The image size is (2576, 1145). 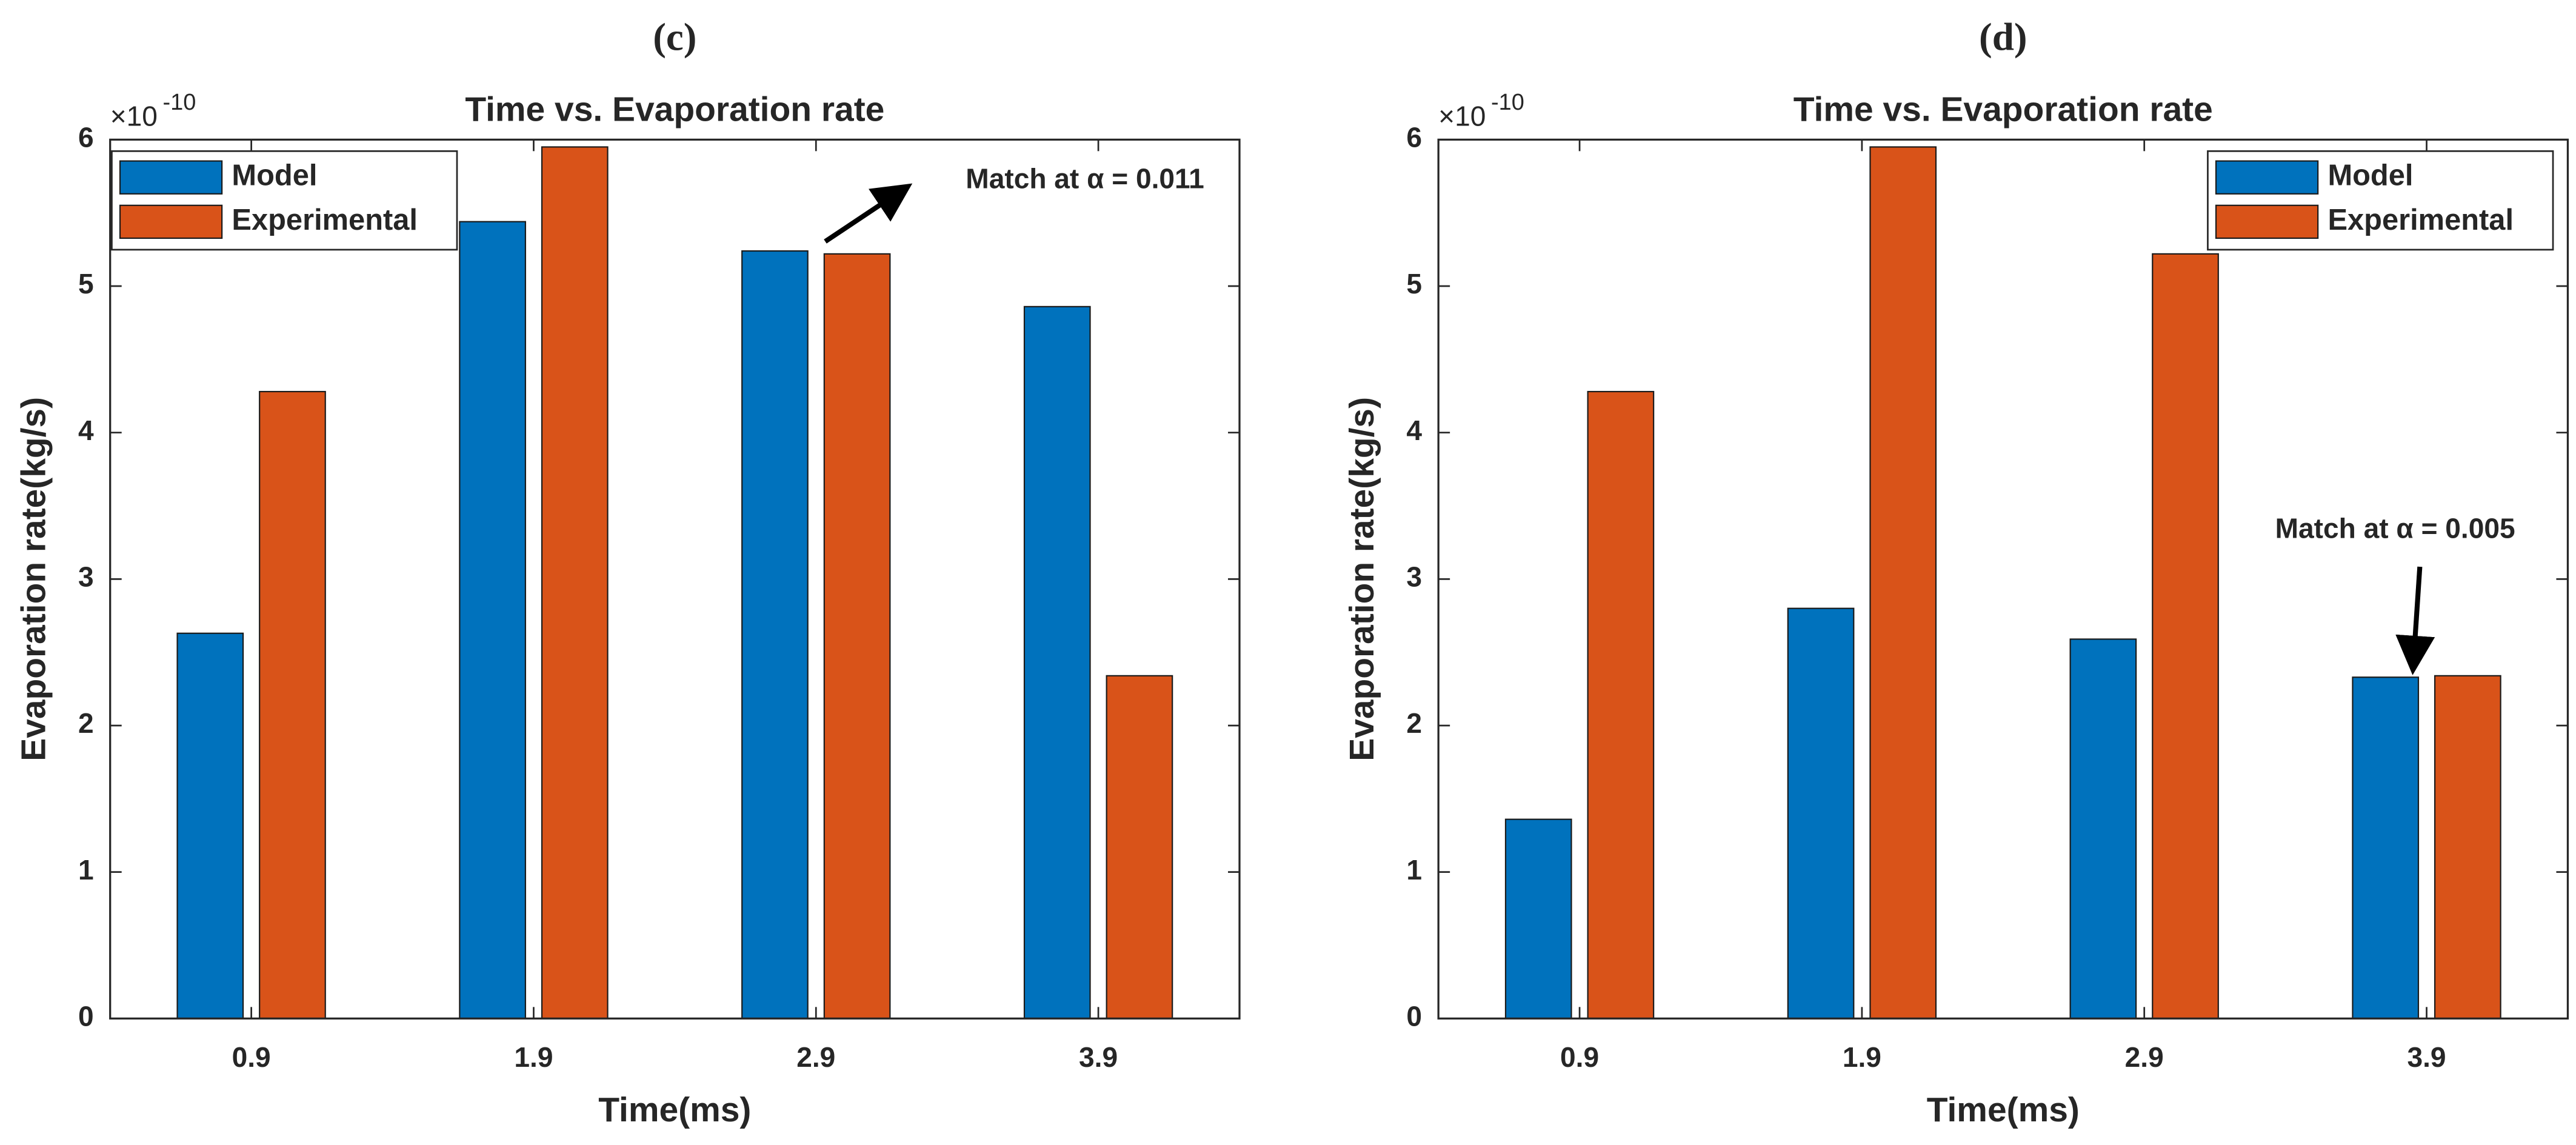 I want to click on annotation: Match at α = 0.005, so click(x=2395, y=528).